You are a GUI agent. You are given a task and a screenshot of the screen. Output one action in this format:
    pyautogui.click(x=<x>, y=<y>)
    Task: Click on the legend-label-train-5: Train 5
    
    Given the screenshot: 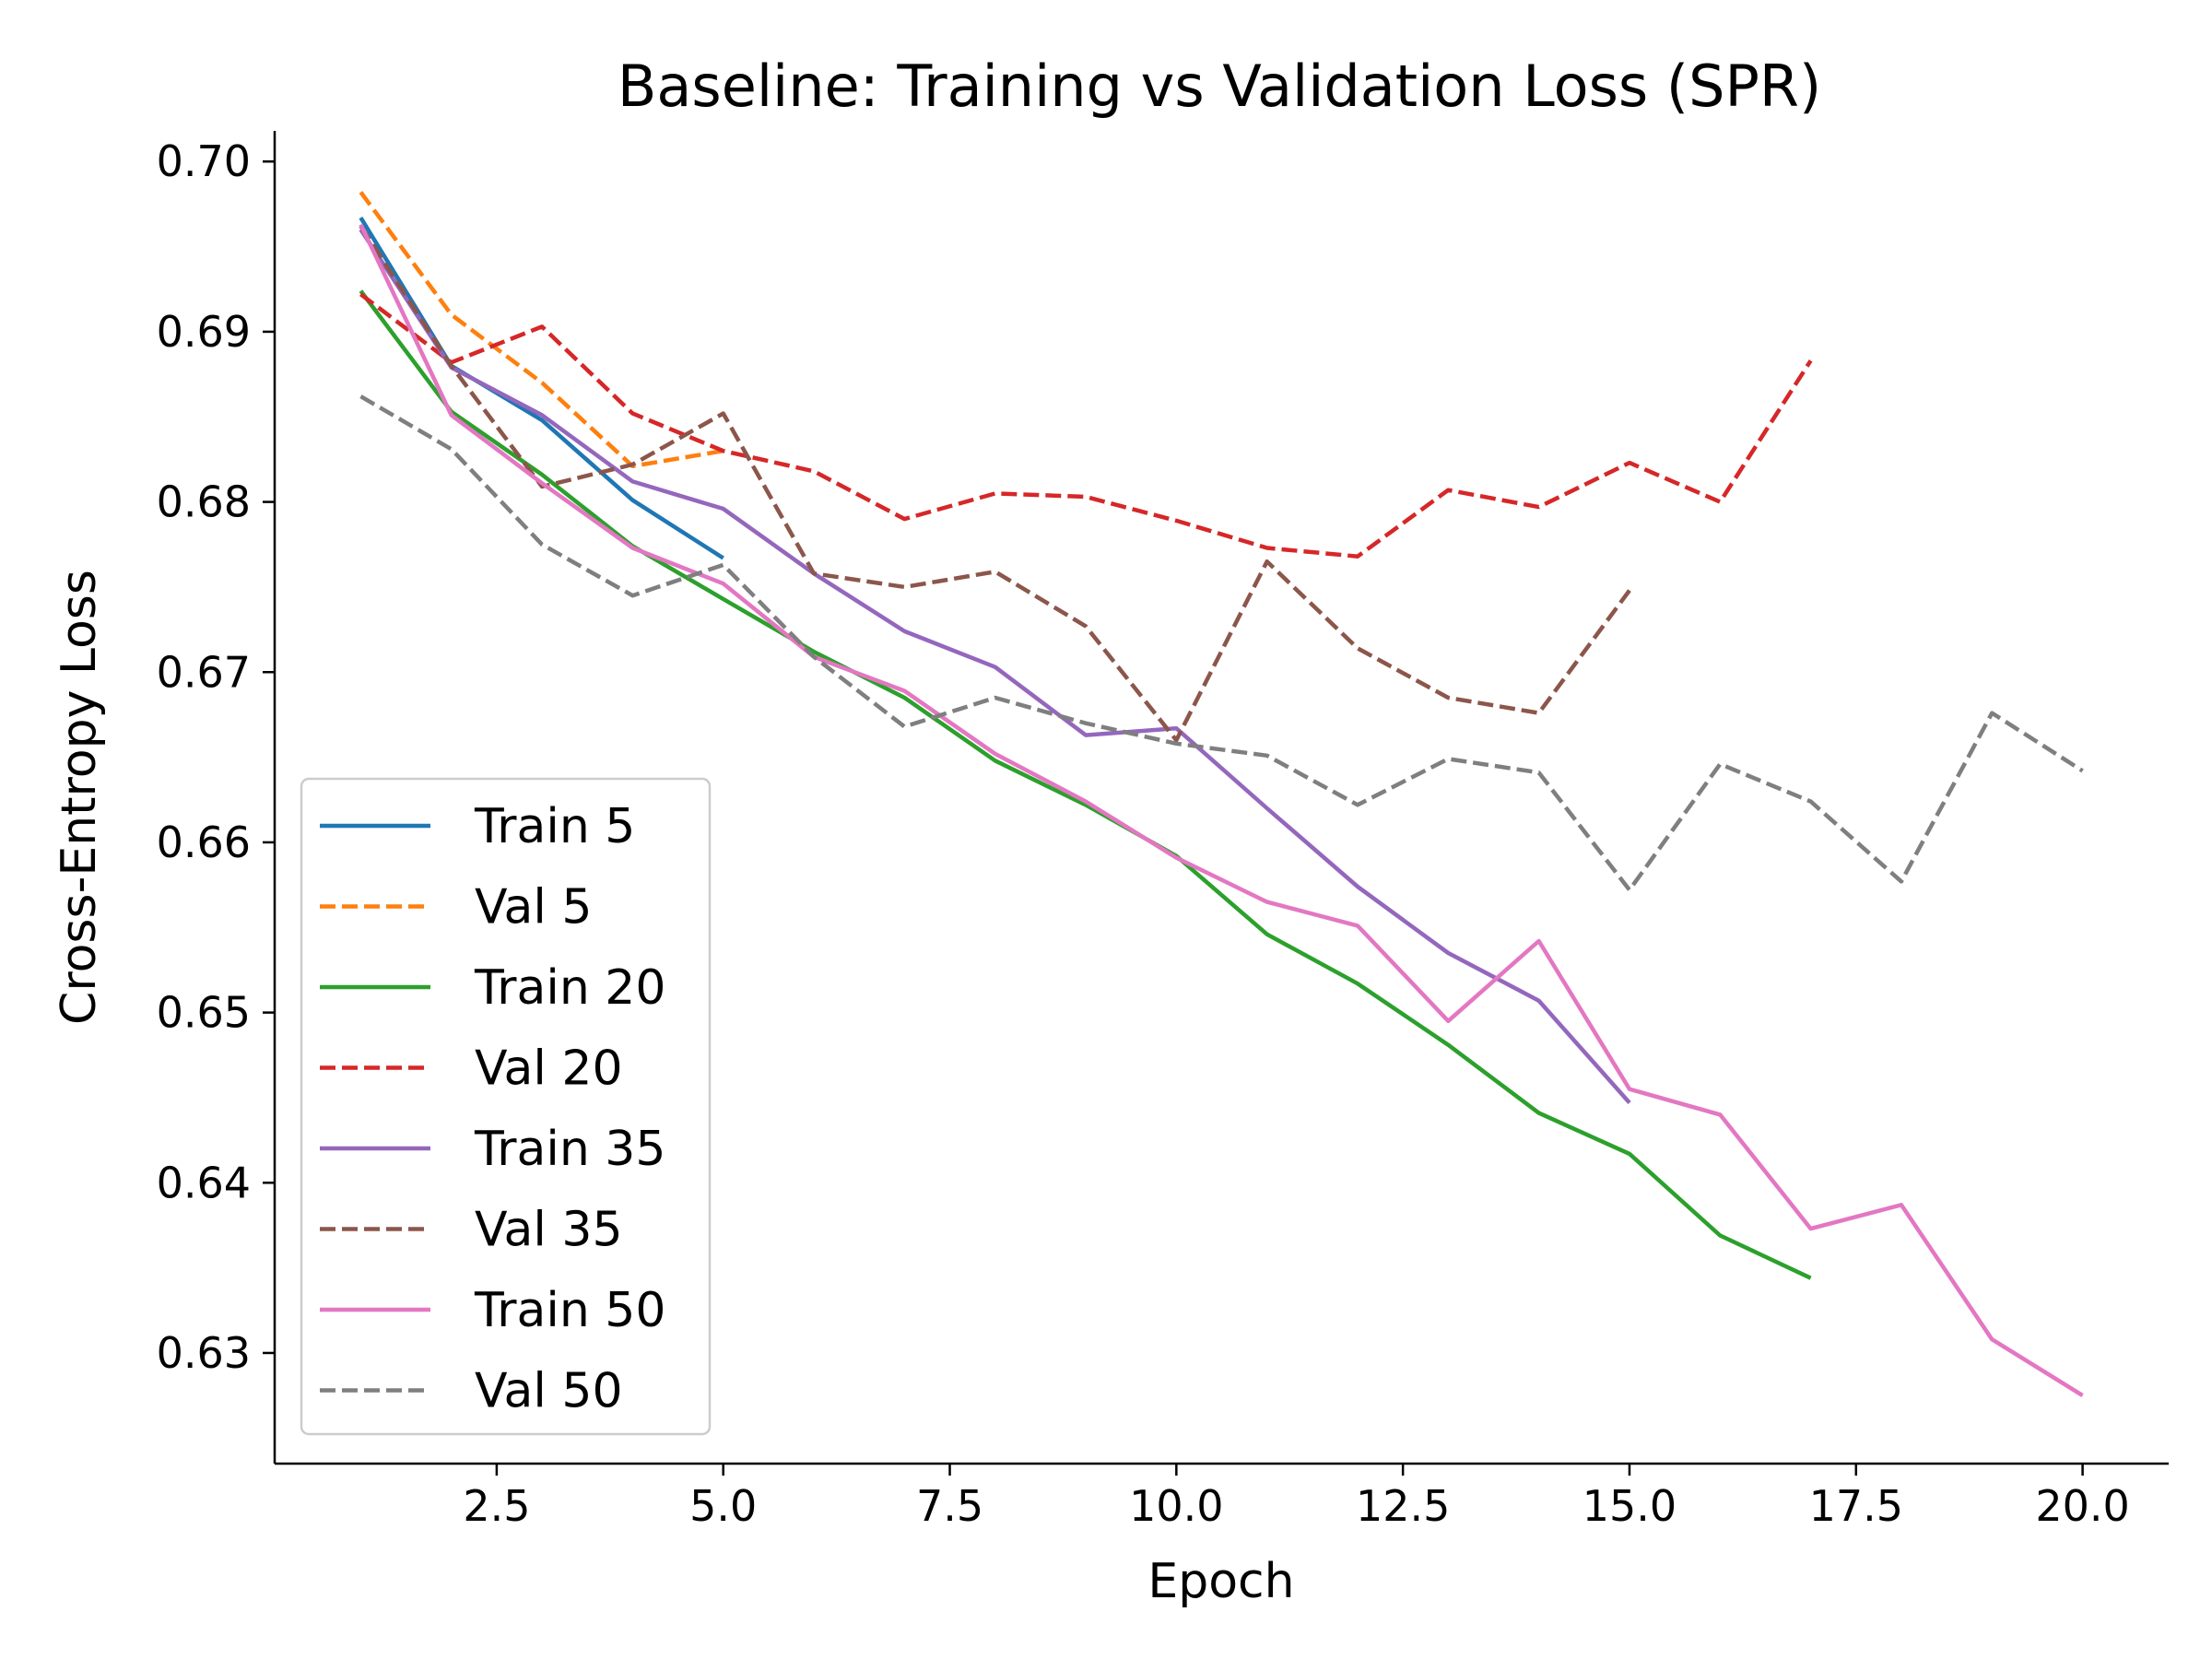 What is the action you would take?
    pyautogui.click(x=554, y=826)
    